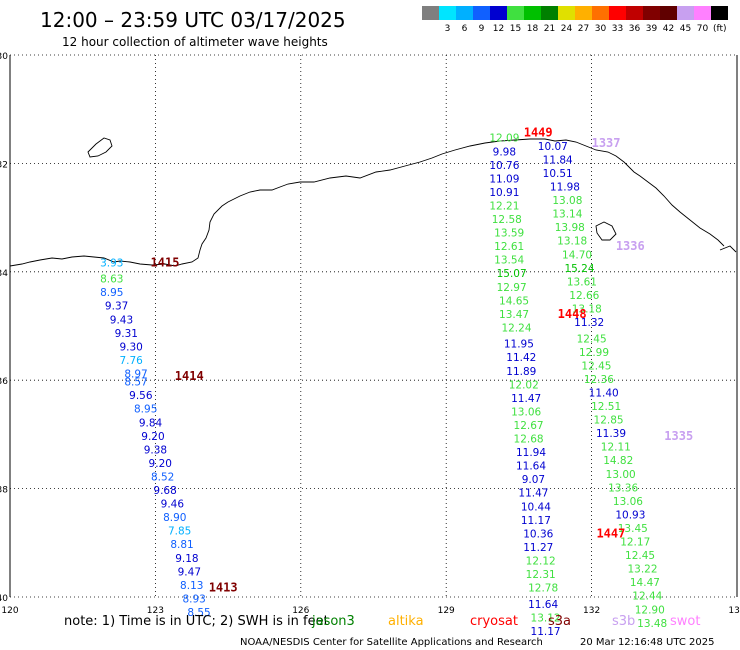 The height and width of the screenshot is (650, 740). I want to click on wave-height-value: 12.67, so click(529, 426).